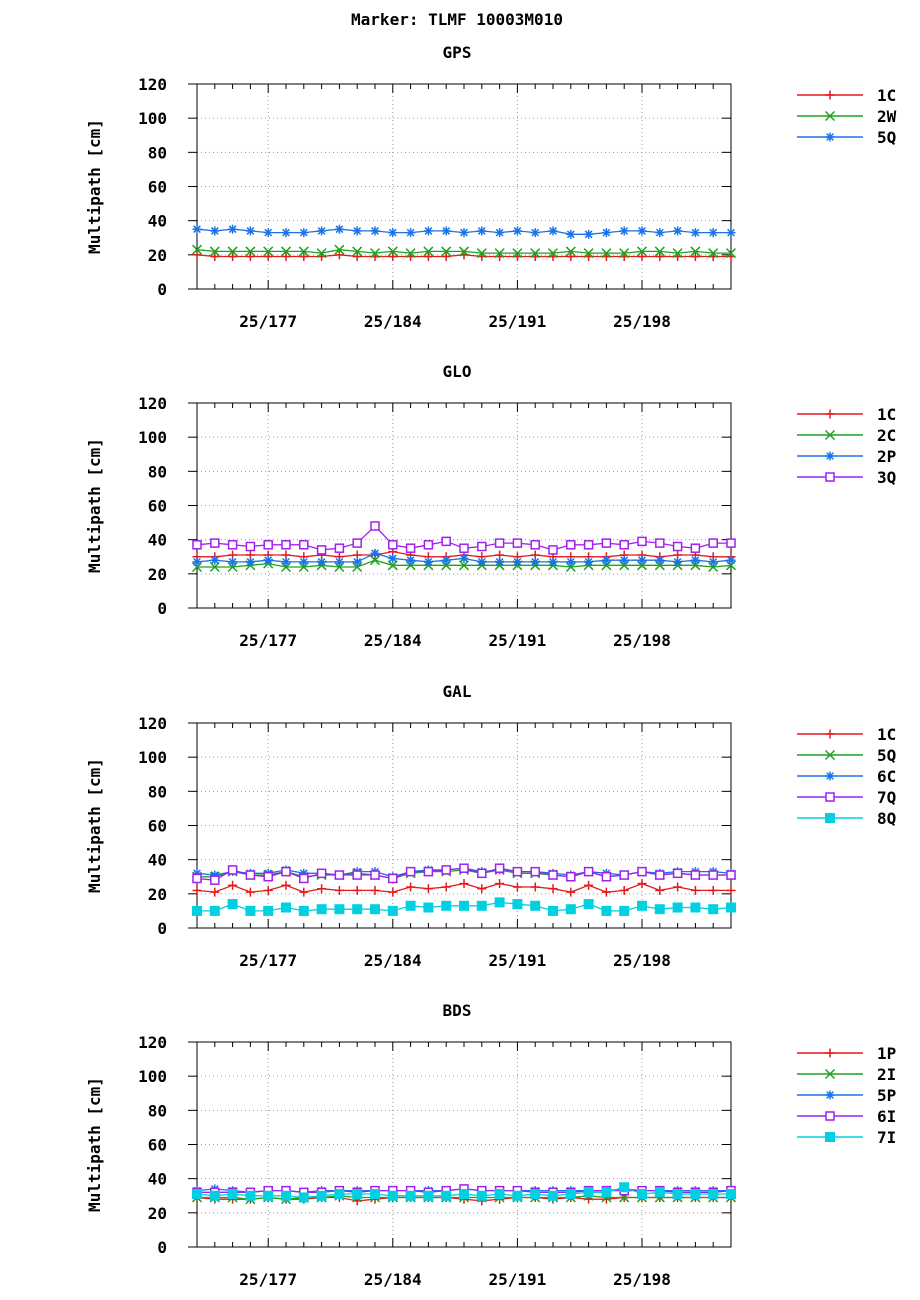  Describe the element at coordinates (457, 52) in the screenshot. I see `panel-title: GPS` at that location.